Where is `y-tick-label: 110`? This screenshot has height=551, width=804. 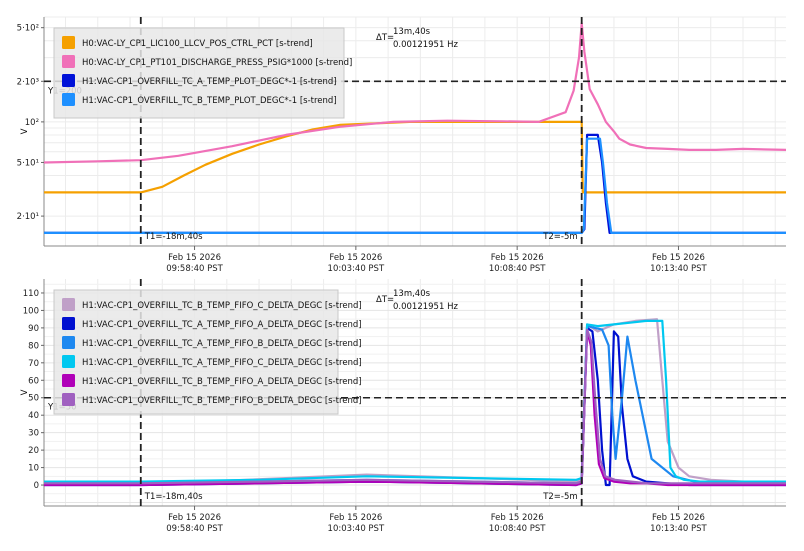 y-tick-label: 110 is located at coordinates (31, 294).